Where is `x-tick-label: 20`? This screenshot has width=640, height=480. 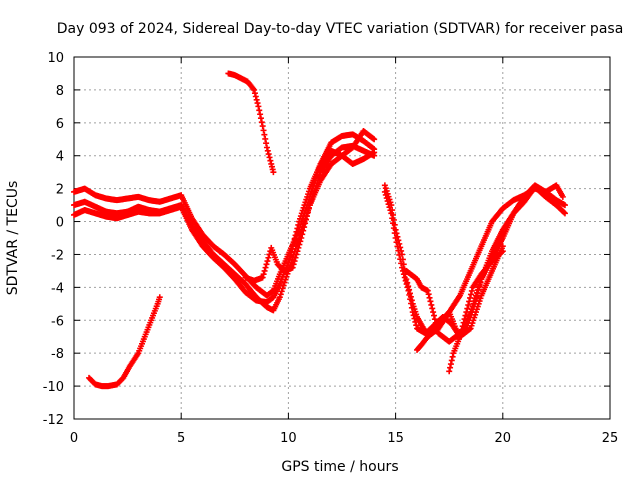
x-tick-label: 20 is located at coordinates (503, 438).